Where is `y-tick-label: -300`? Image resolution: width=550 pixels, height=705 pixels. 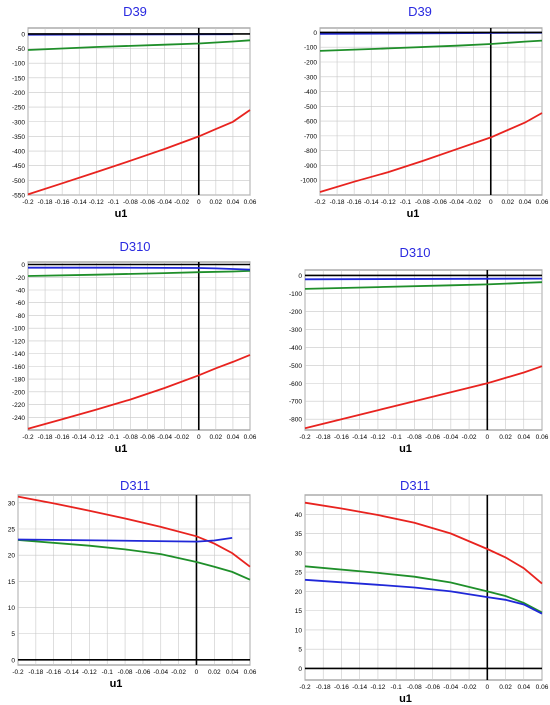
y-tick-label: -300 is located at coordinates (18, 122).